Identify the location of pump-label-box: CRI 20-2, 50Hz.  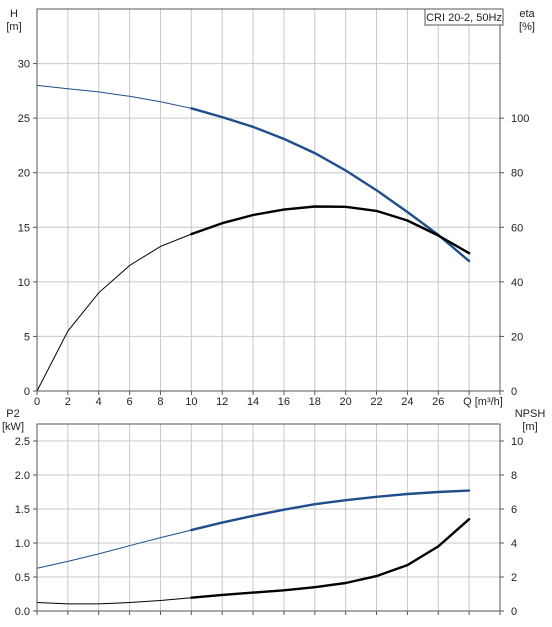
(464, 17).